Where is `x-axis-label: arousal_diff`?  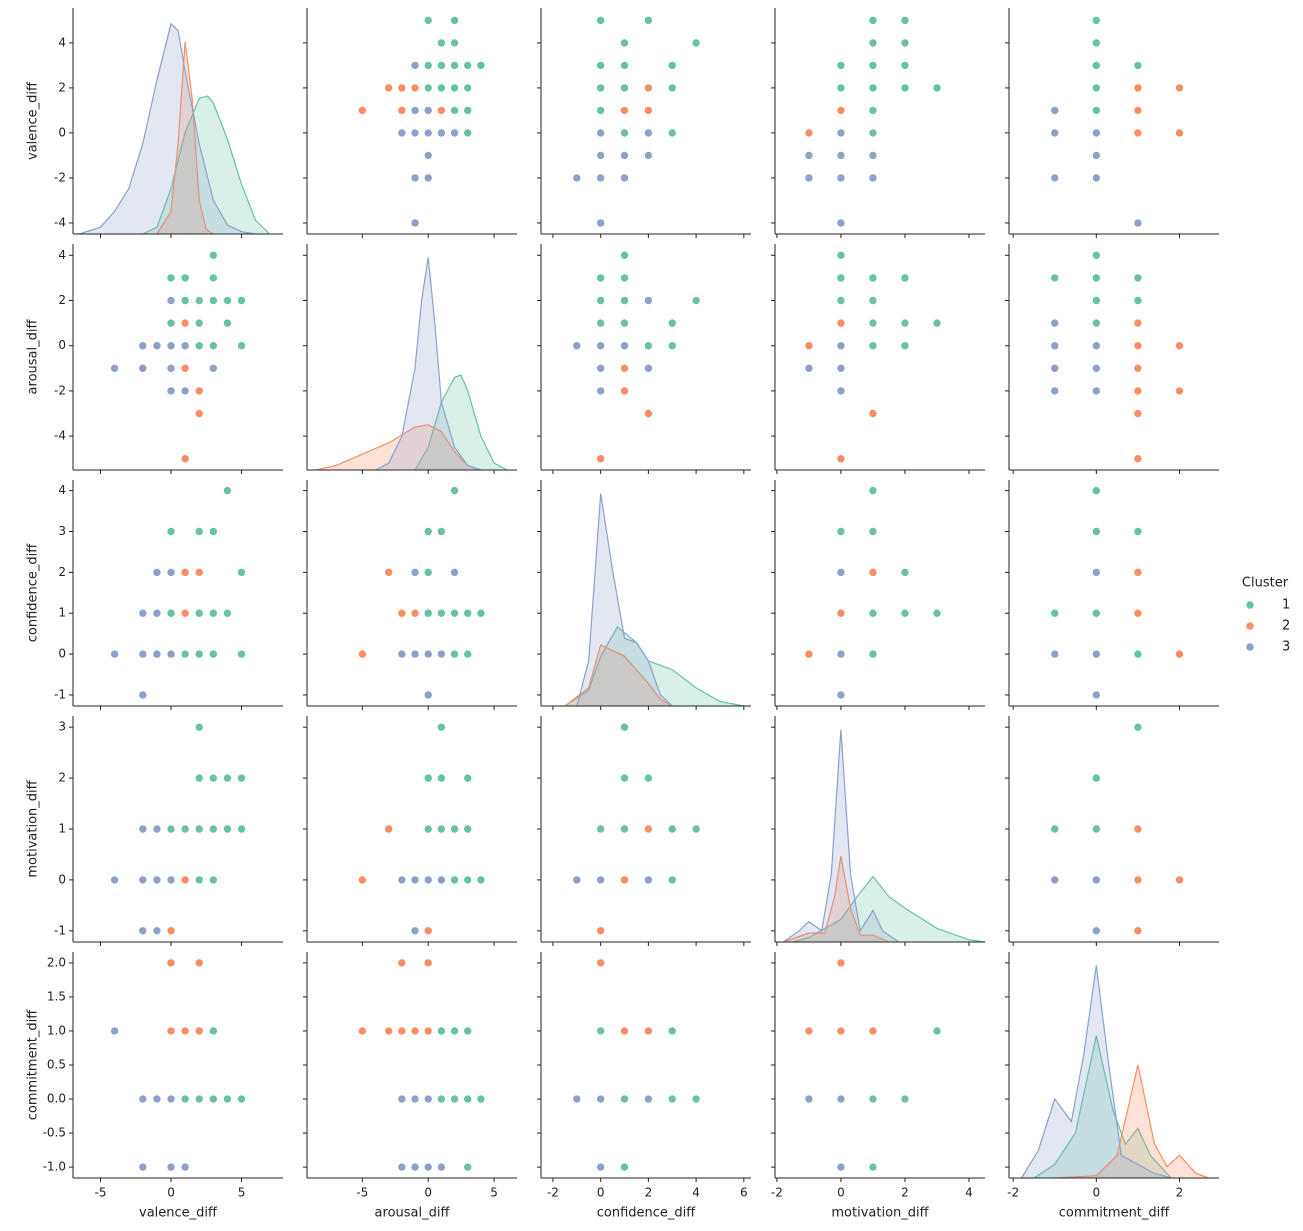 x-axis-label: arousal_diff is located at coordinates (413, 1213).